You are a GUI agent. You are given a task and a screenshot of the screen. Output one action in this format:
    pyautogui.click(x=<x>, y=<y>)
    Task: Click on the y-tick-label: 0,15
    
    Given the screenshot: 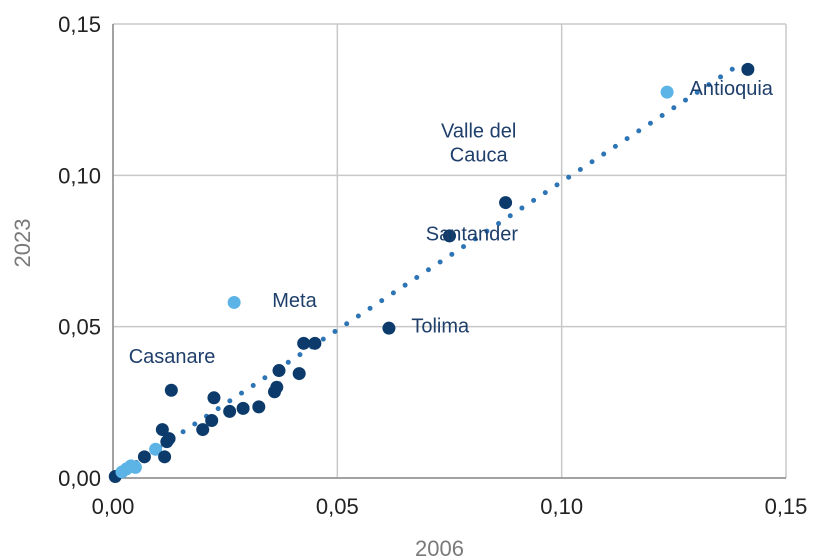 What is the action you would take?
    pyautogui.click(x=79, y=24)
    